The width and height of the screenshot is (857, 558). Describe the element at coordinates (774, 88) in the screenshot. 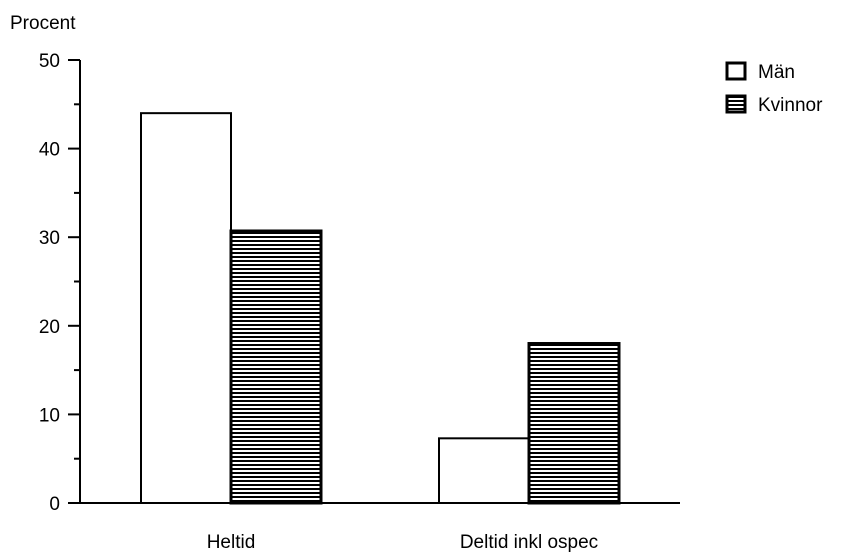

I see `legend: Män Kvinnor` at that location.